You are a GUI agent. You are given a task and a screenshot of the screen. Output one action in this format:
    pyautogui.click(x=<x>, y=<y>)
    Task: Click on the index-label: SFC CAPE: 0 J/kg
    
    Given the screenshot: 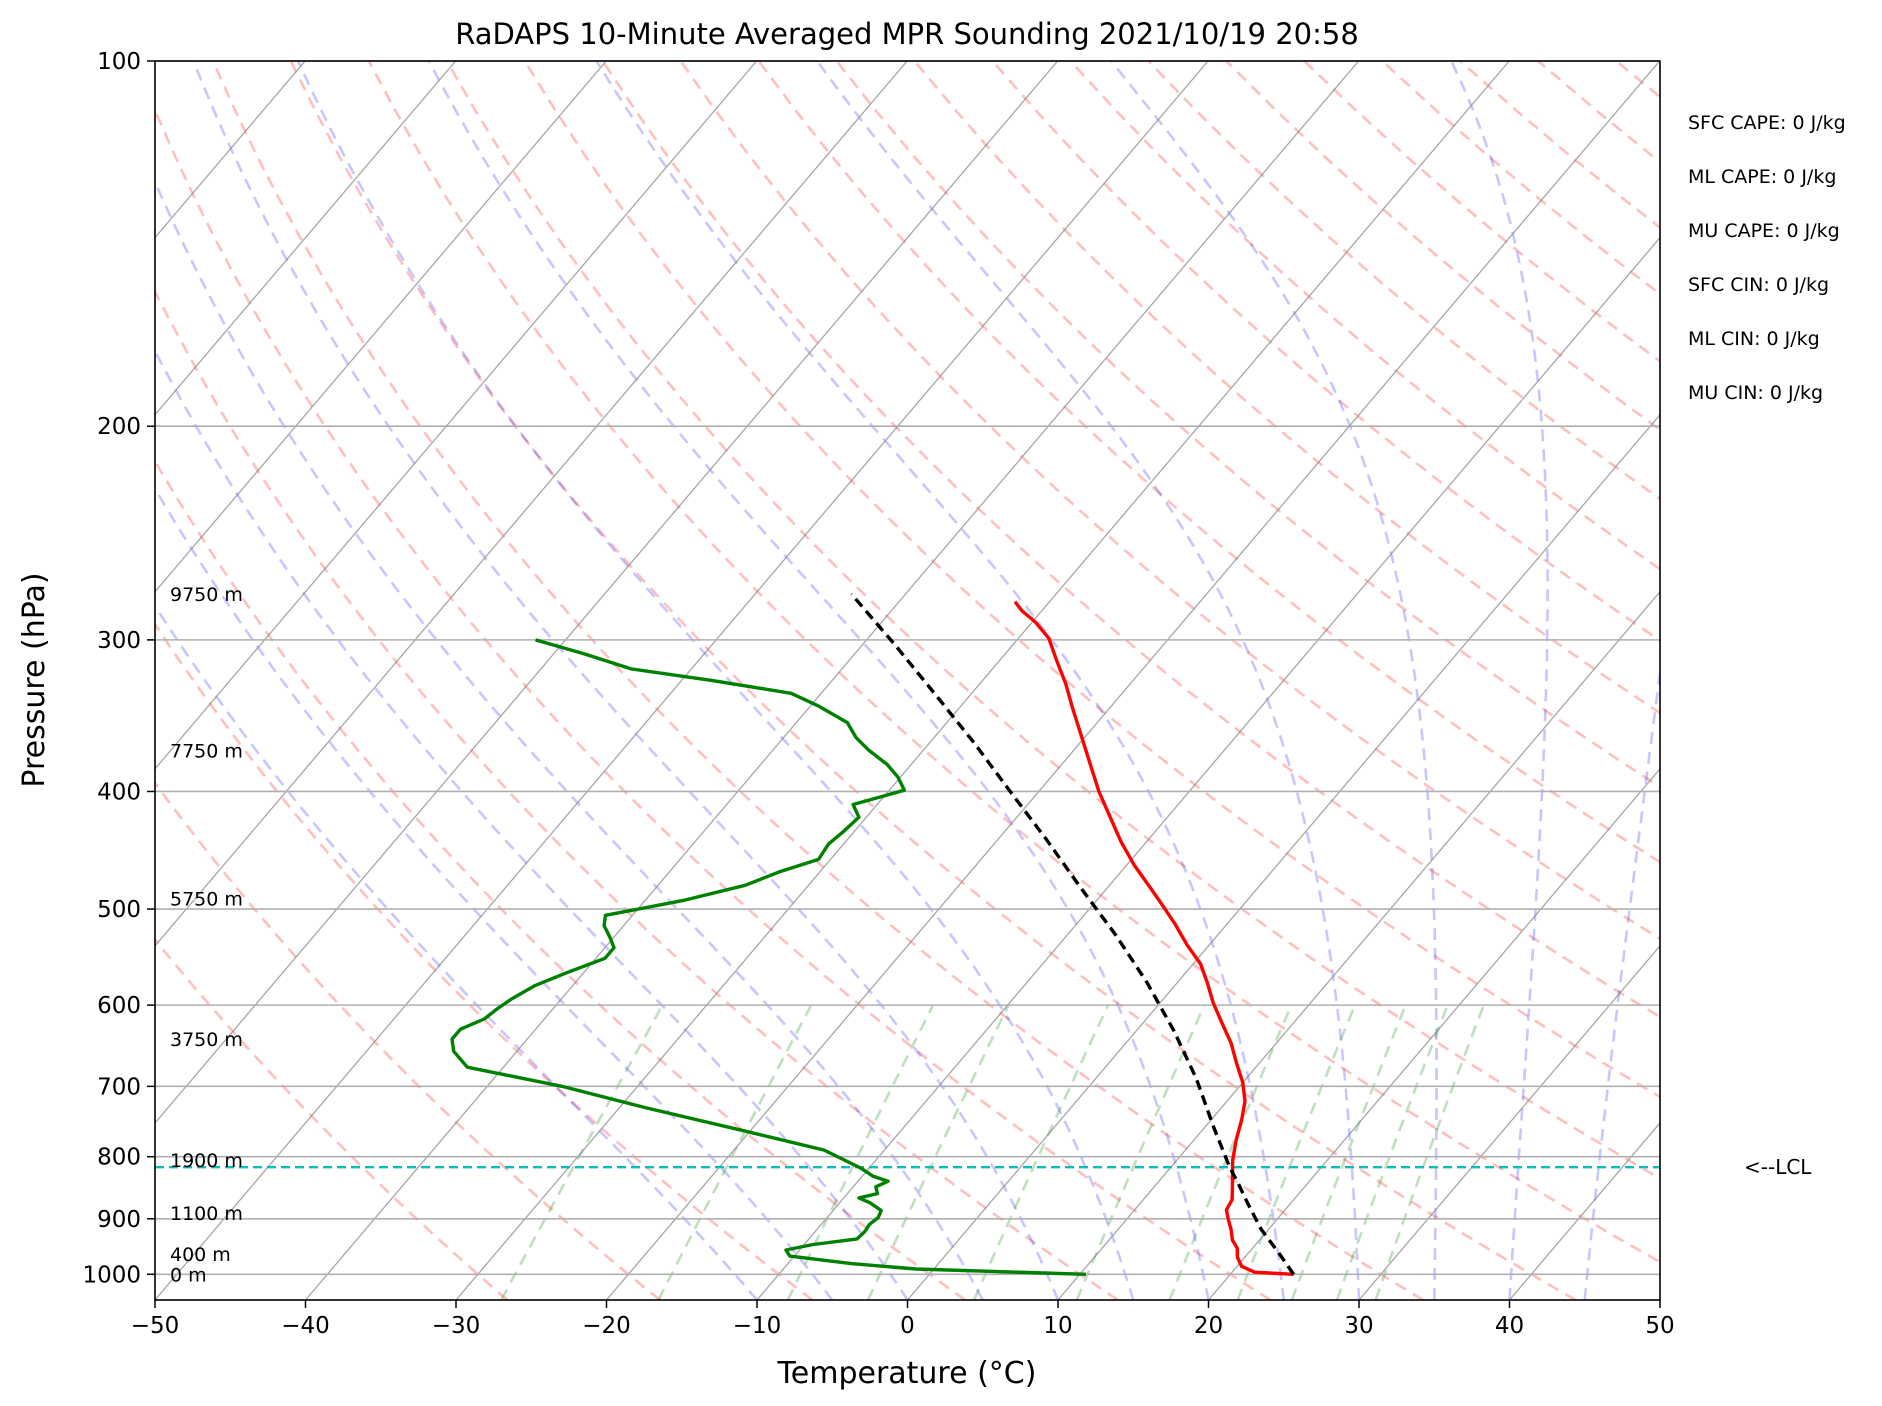 What is the action you would take?
    pyautogui.click(x=1767, y=123)
    